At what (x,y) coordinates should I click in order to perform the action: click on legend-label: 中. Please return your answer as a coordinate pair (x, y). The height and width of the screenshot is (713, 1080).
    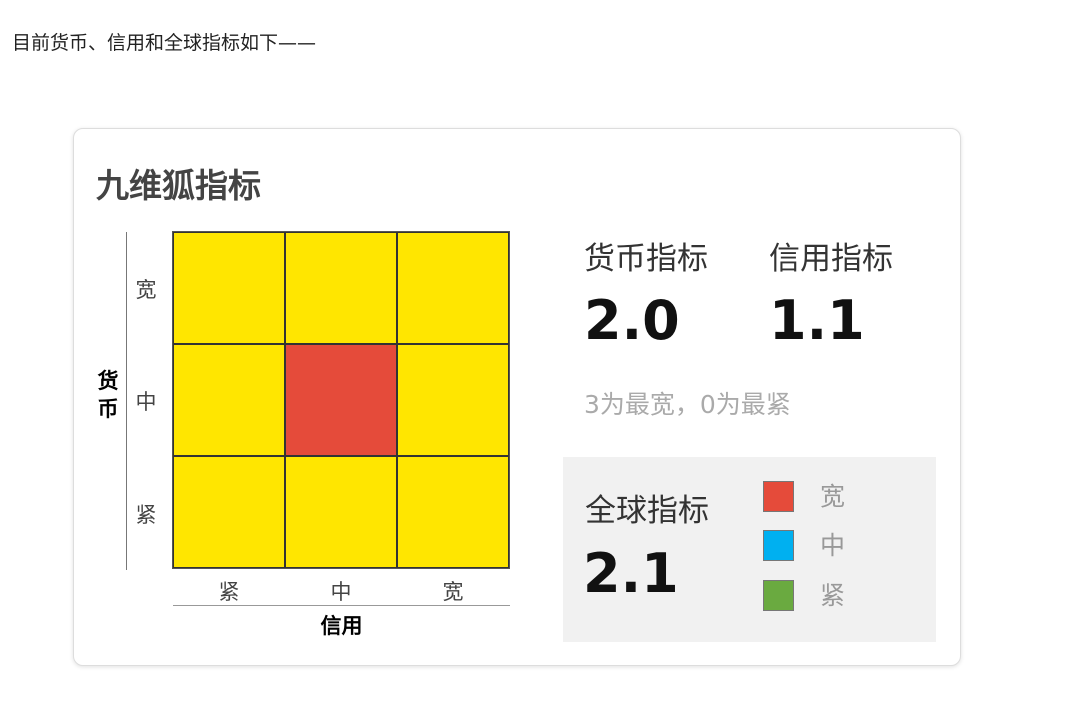
    Looking at the image, I should click on (833, 545).